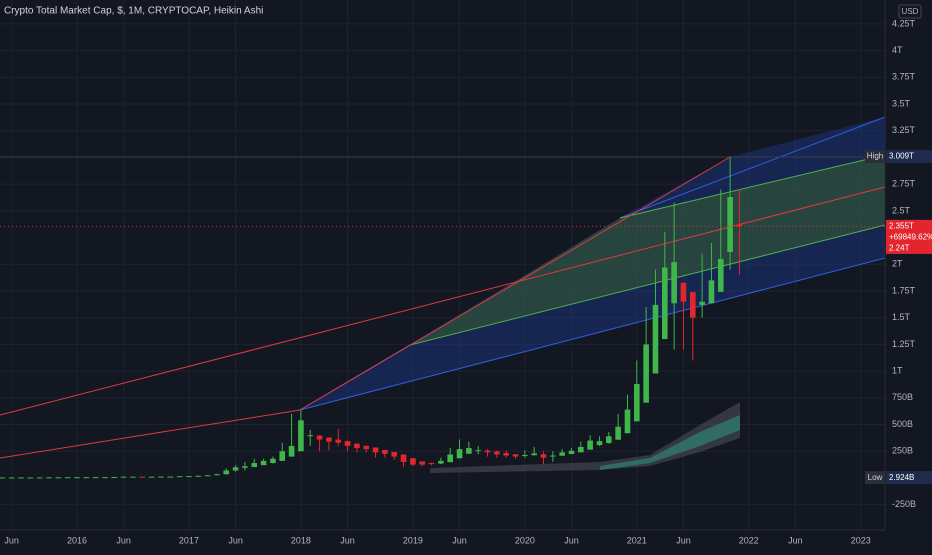 The height and width of the screenshot is (555, 932). What do you see at coordinates (901, 477) in the screenshot?
I see `price-label: 2.924B` at bounding box center [901, 477].